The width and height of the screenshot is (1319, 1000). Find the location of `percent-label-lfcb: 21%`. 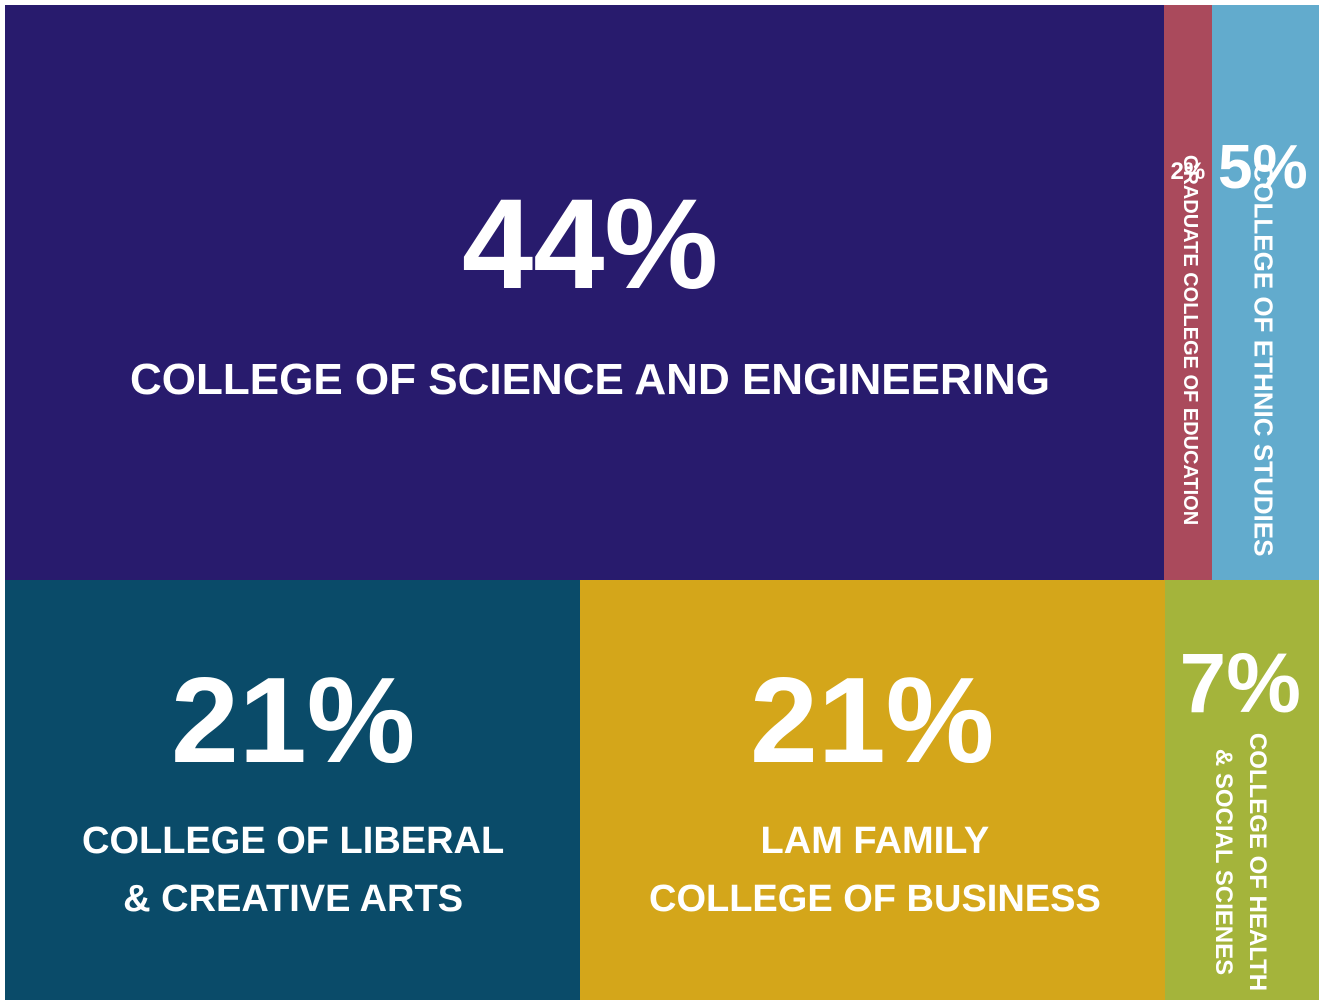

percent-label-lfcb: 21% is located at coordinates (872, 720).